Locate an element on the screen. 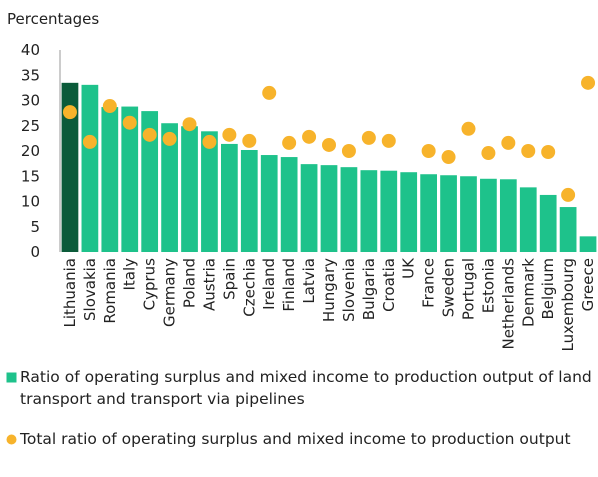  x-tick-label: Cyprus is located at coordinates (150, 284).